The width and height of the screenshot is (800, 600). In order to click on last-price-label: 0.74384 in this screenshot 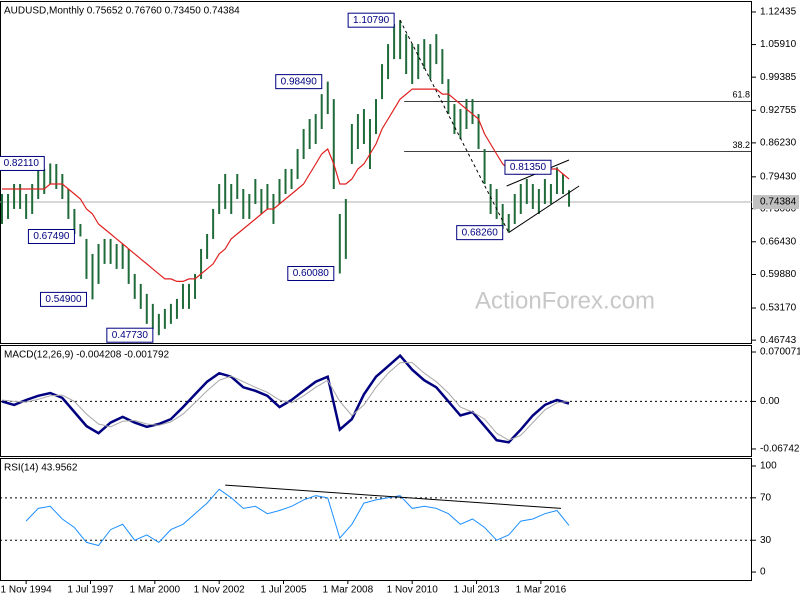, I will do `click(778, 202)`.